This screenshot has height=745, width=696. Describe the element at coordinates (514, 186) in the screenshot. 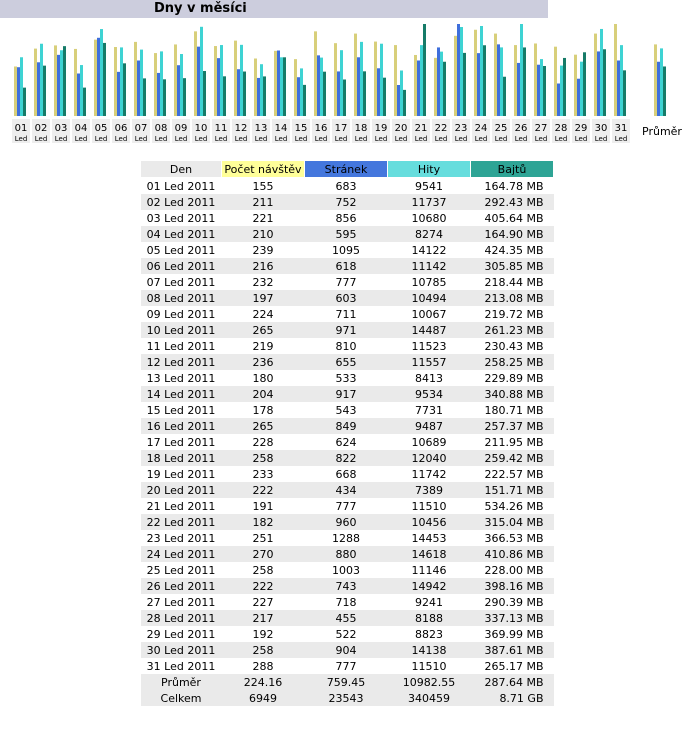

I see `bytes-cell: 164.78 MB` at that location.